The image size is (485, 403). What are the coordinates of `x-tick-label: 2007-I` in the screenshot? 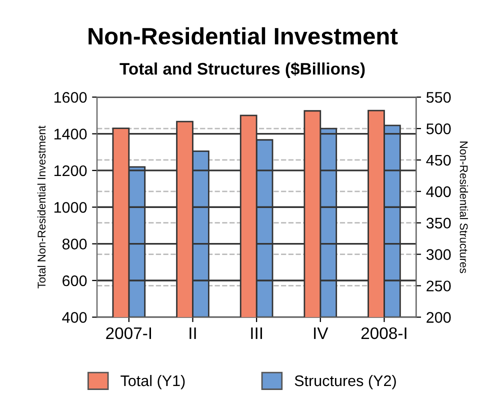 It's located at (129, 333).